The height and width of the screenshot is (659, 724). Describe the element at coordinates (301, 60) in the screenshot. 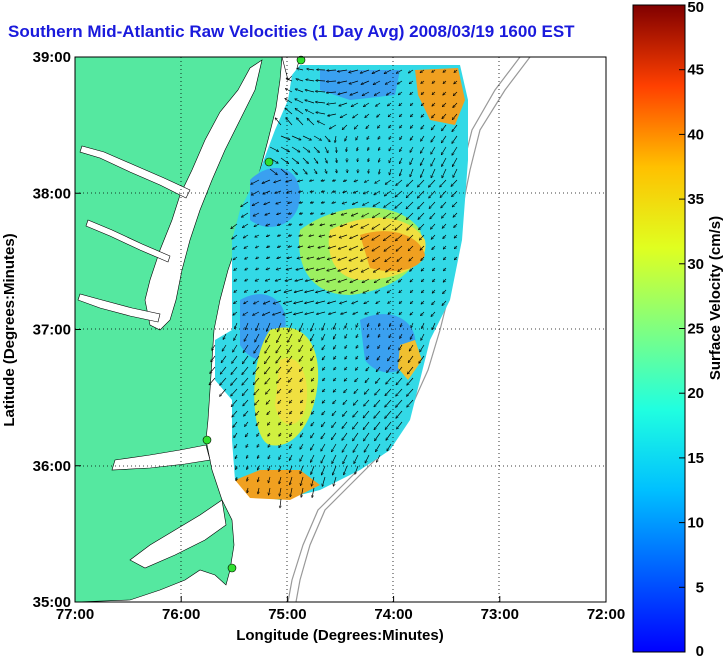

I see `green-dot-icon` at that location.